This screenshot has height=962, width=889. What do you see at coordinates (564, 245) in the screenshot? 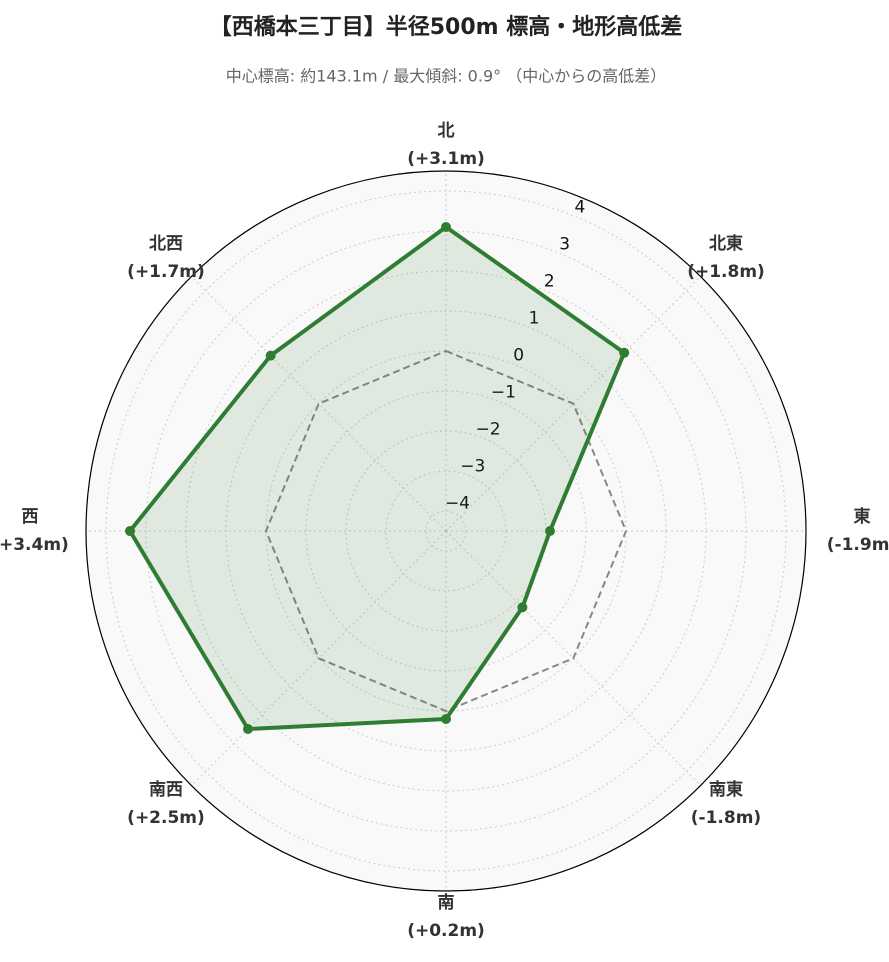
I see `y-tick-label: 3` at bounding box center [564, 245].